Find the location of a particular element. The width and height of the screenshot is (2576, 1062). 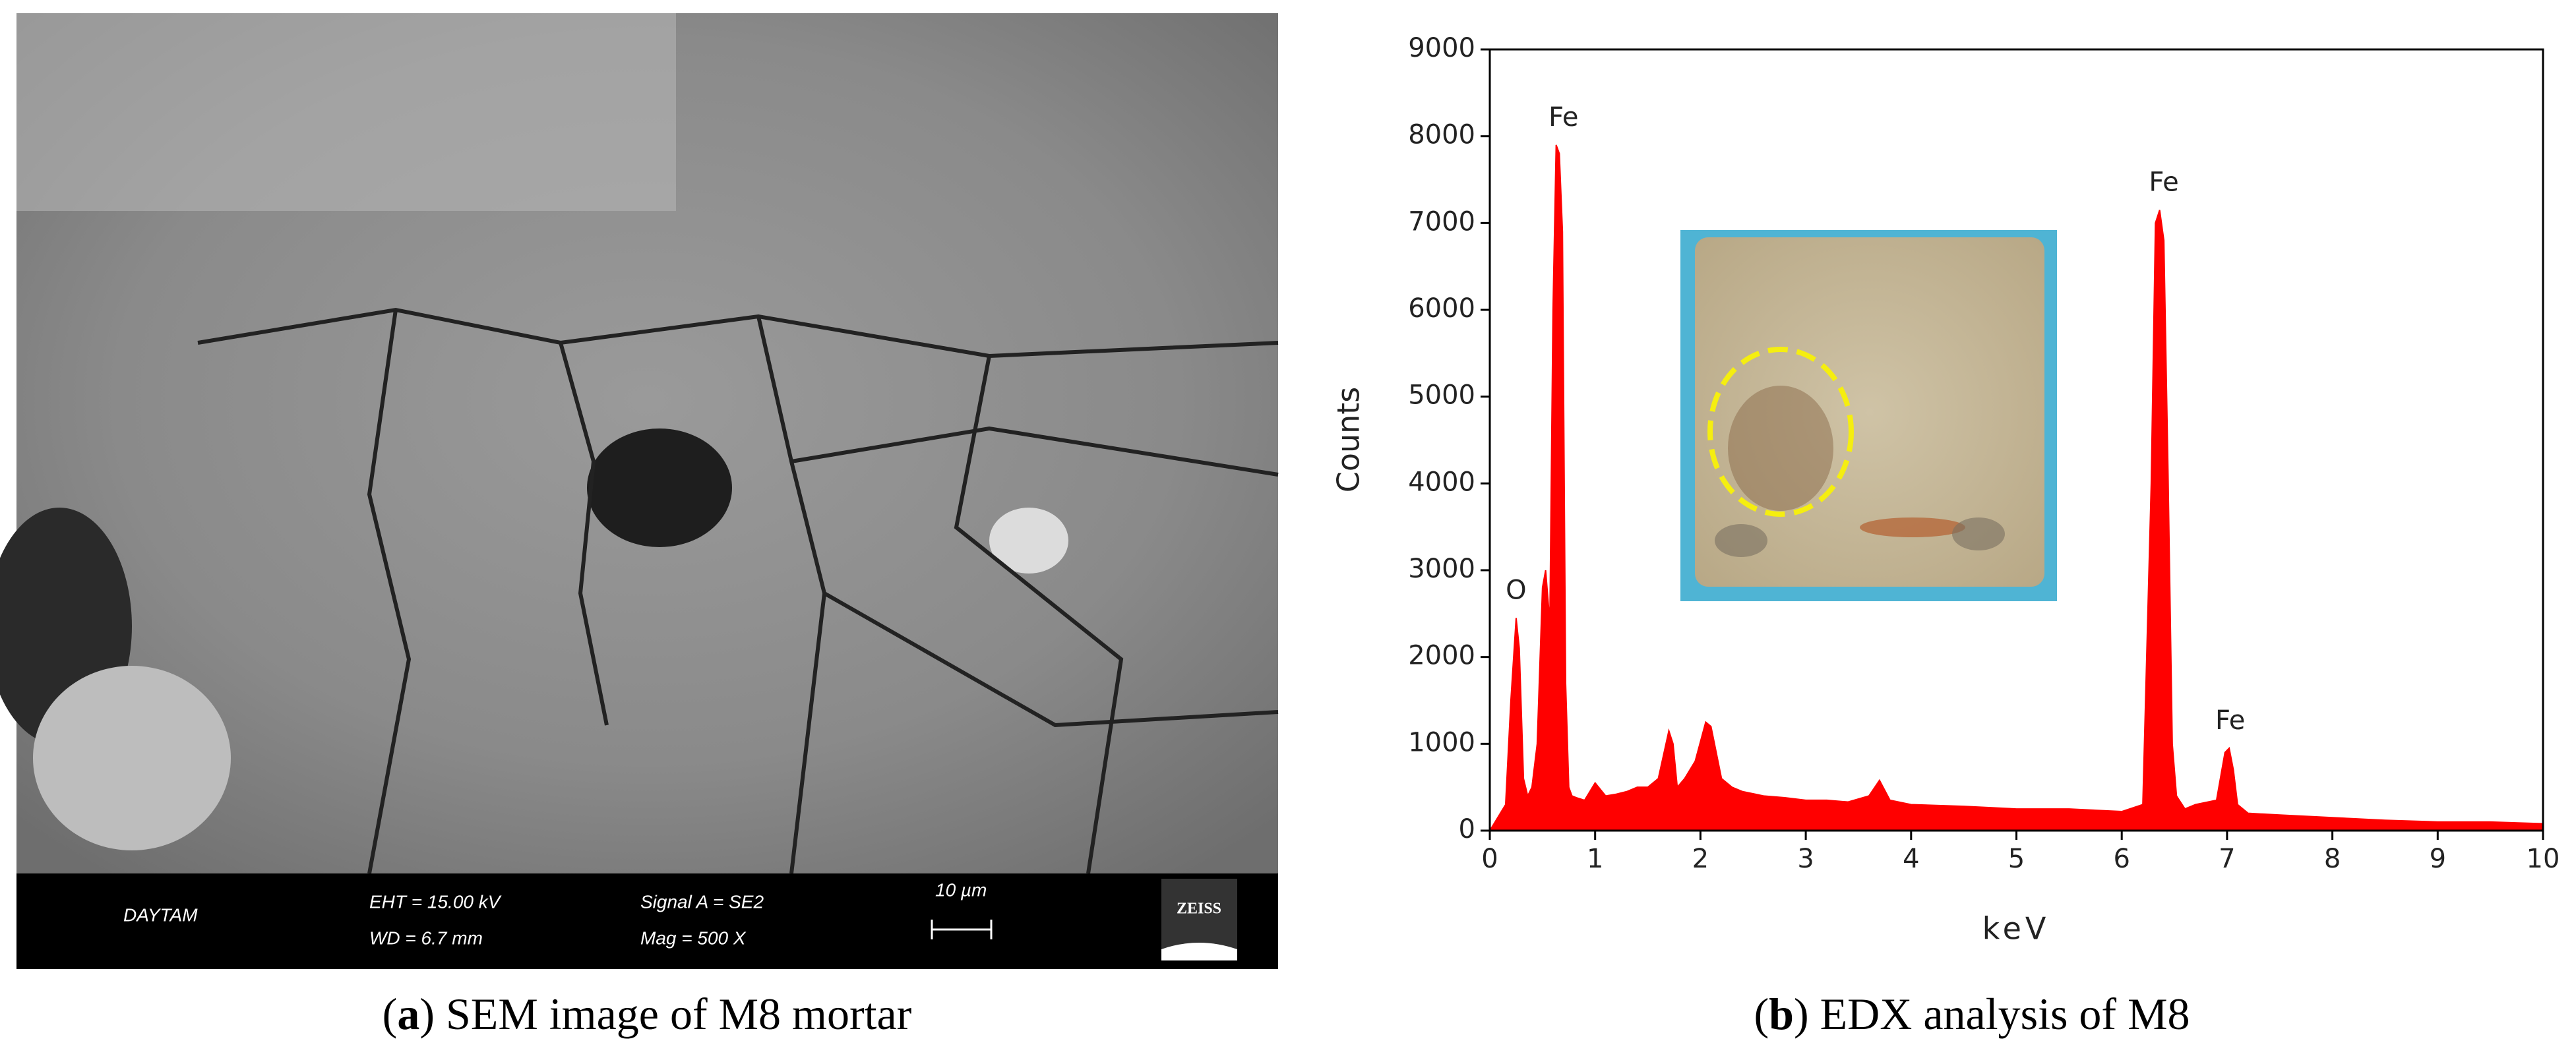

x-tick-label: 7 is located at coordinates (2227, 859).